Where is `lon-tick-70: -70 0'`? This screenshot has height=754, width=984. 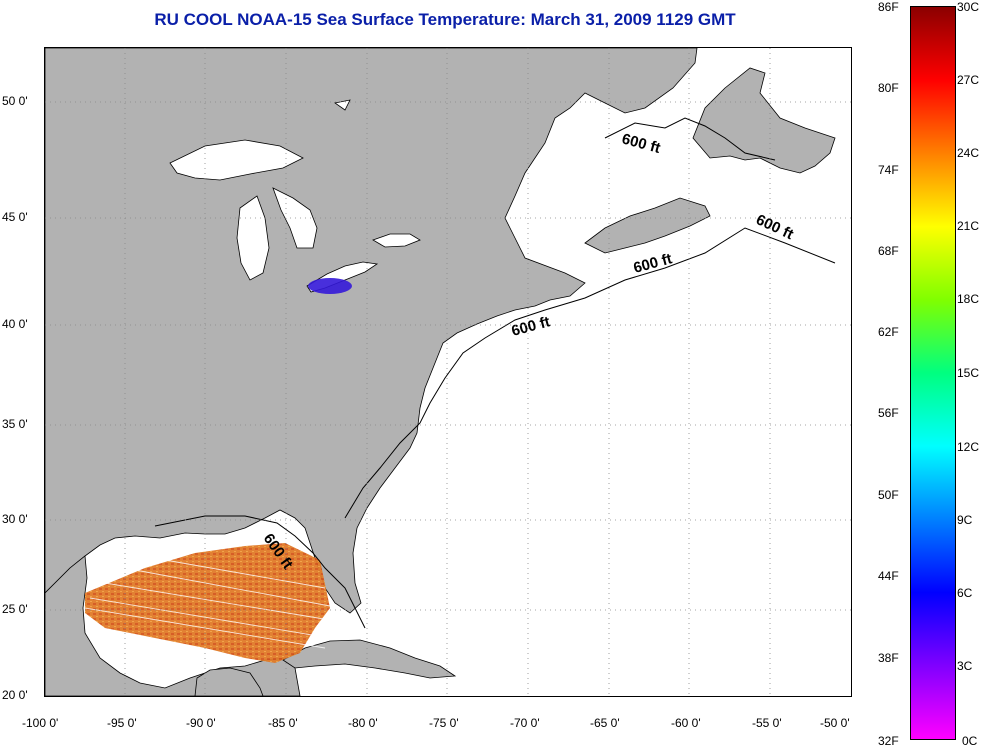
lon-tick-70: -70 0' is located at coordinates (525, 723).